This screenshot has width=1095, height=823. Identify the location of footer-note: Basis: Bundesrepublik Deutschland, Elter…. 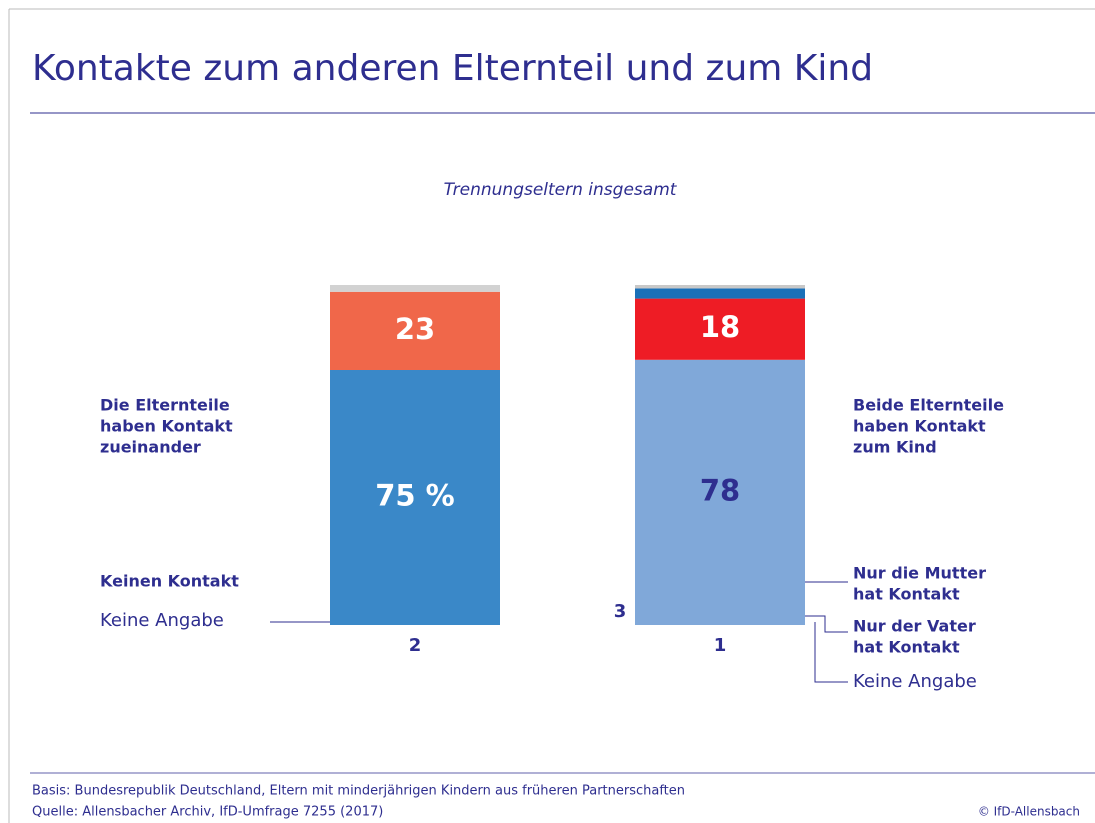
(358, 791).